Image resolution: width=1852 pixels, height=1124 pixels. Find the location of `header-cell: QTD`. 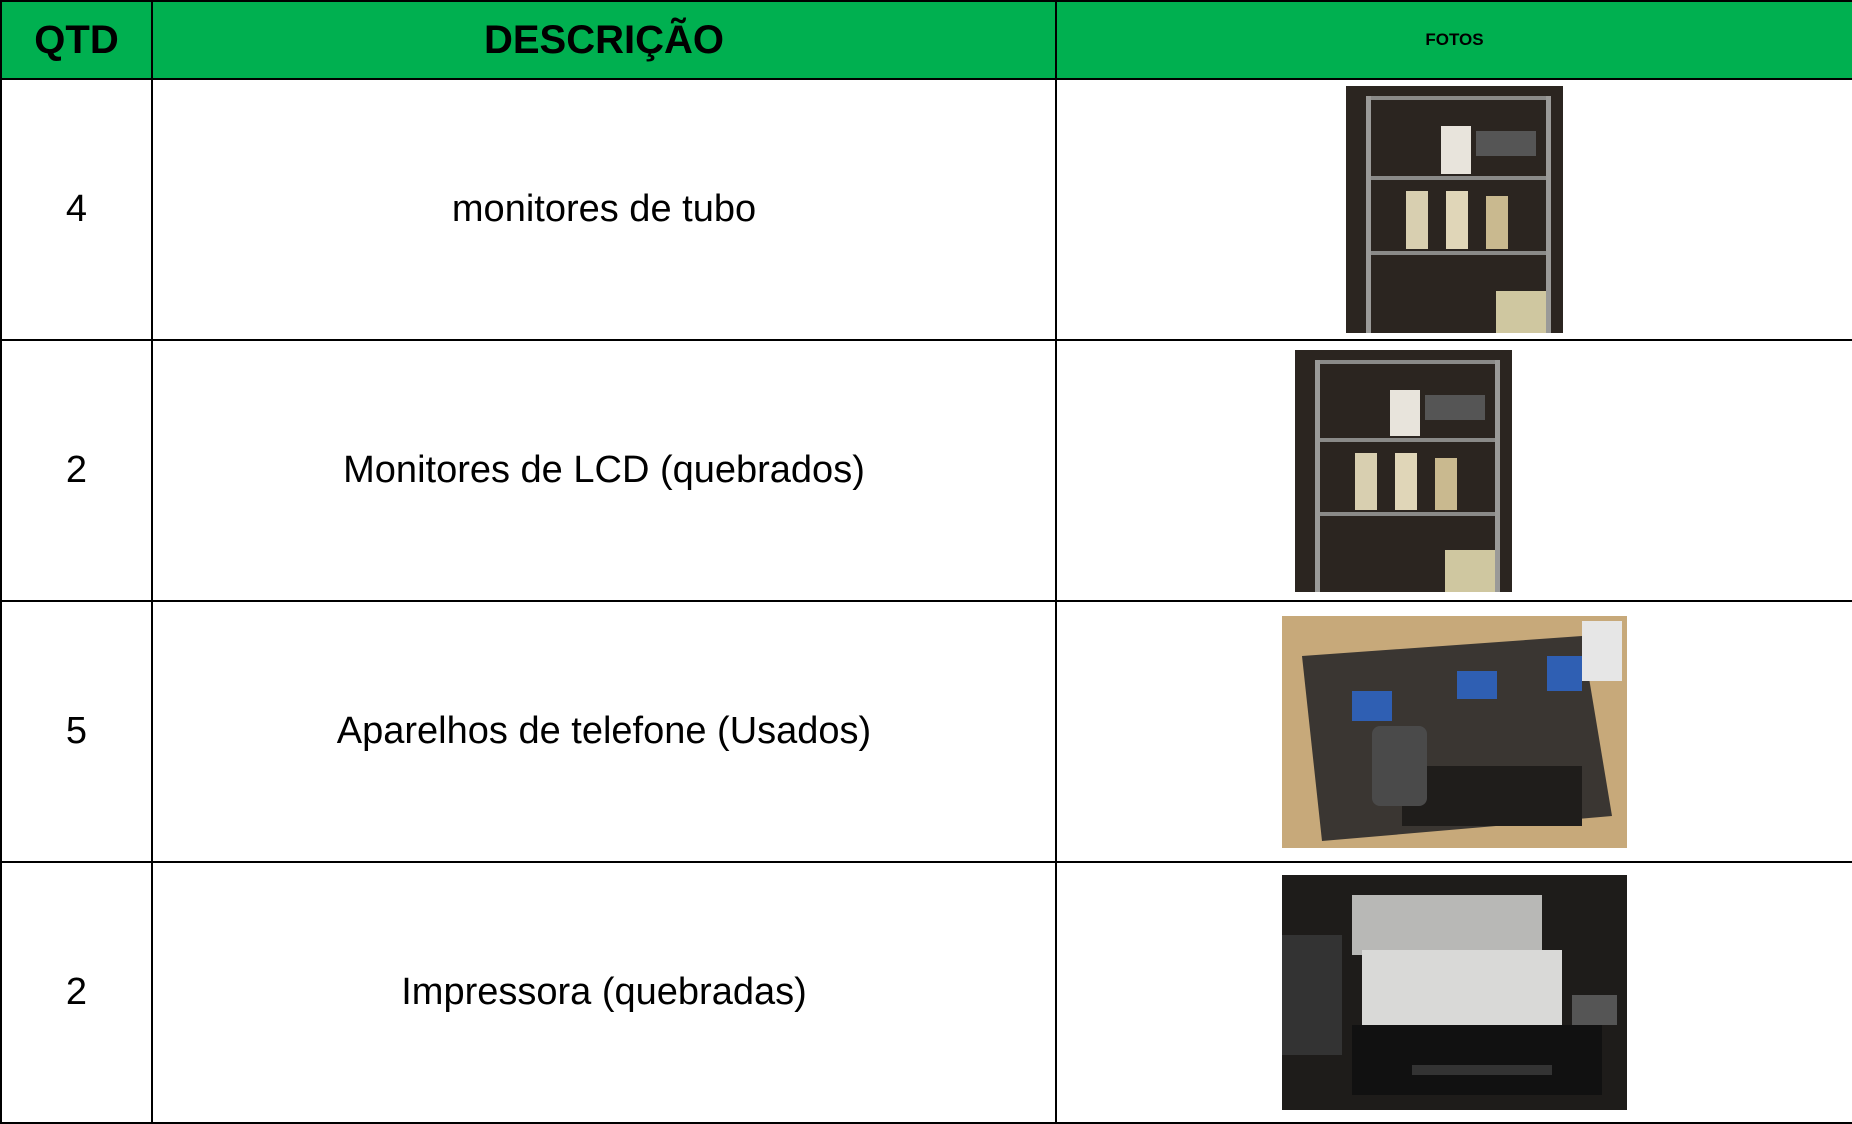

header-cell: QTD is located at coordinates (76, 40).